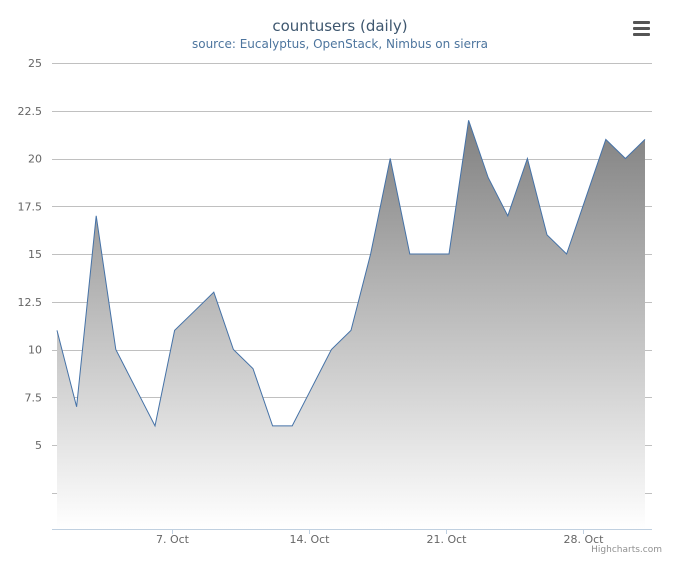  Describe the element at coordinates (446, 539) in the screenshot. I see `x-tick-label: 21. Oct` at that location.